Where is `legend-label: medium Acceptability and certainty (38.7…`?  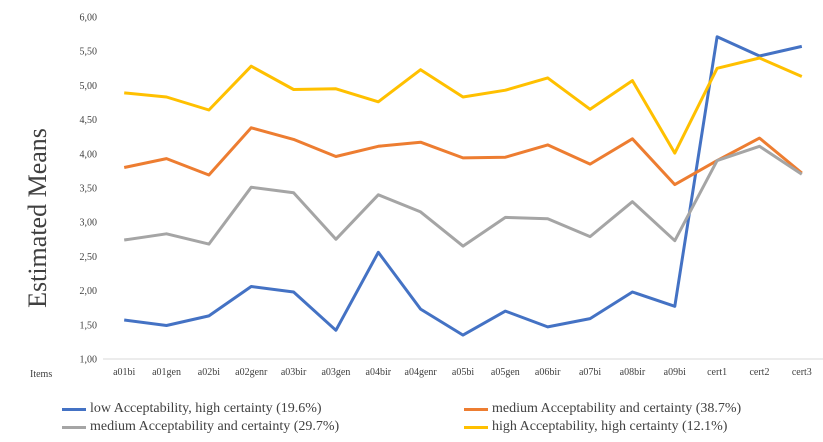
legend-label: medium Acceptability and certainty (38.7… is located at coordinates (617, 408).